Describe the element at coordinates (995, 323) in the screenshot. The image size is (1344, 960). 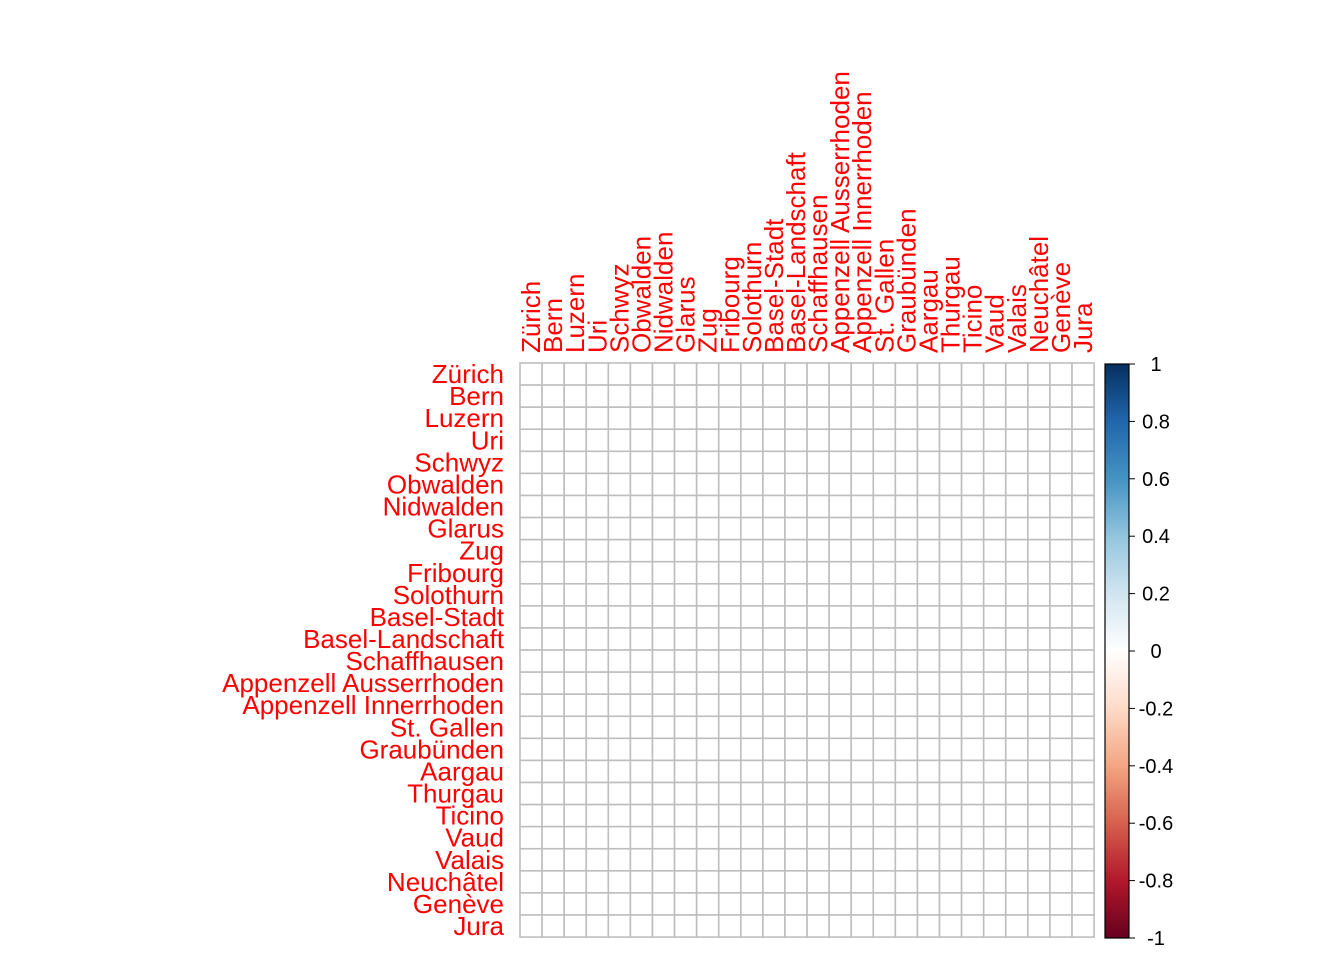
I see `column-label: Vaud` at that location.